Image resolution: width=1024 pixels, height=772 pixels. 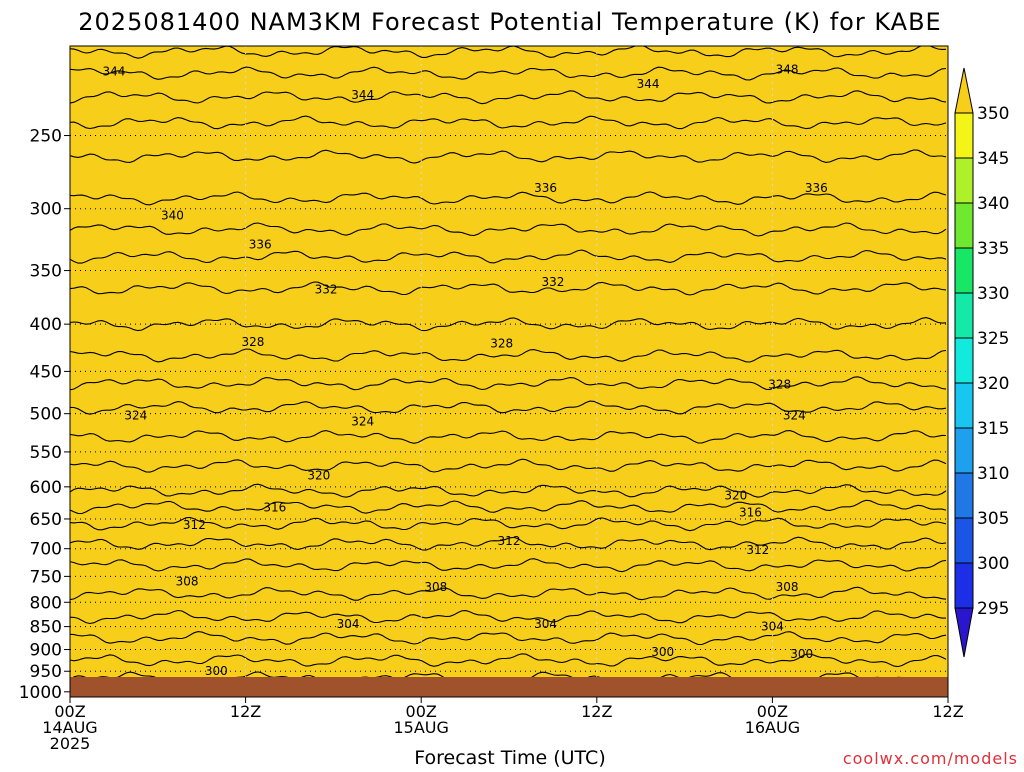 What do you see at coordinates (46, 488) in the screenshot?
I see `y-tick-label: 600` at bounding box center [46, 488].